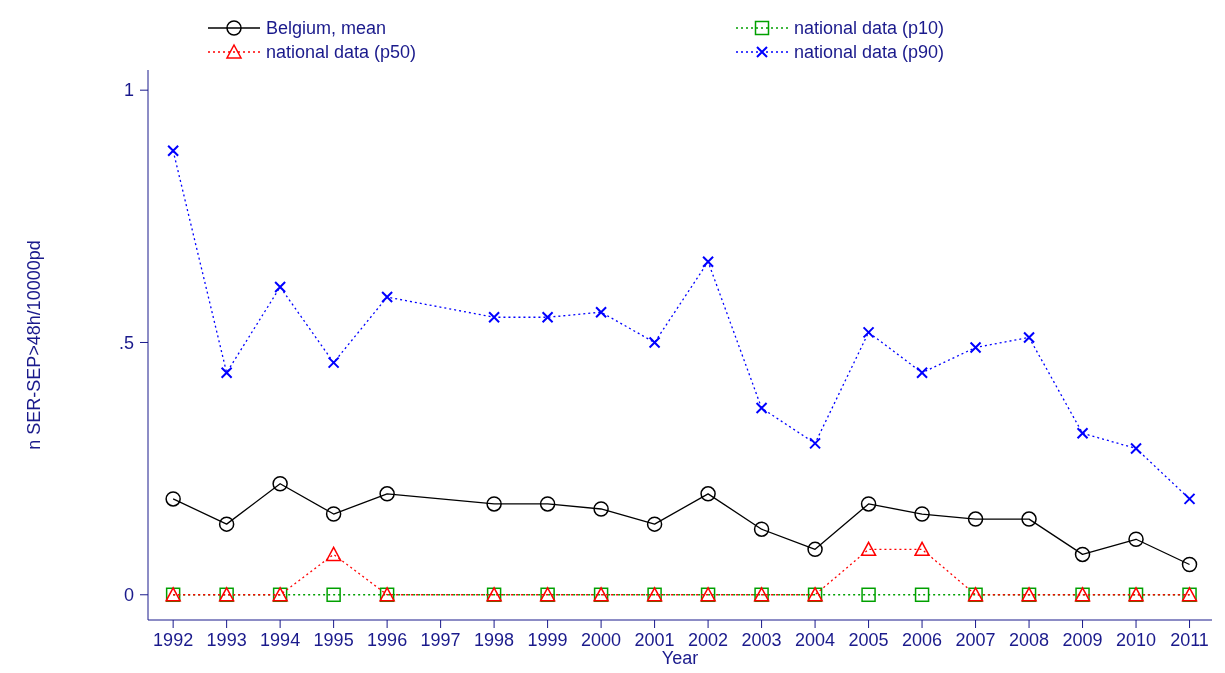 This screenshot has width=1225, height=673. I want to click on x-tick-label: 1992, so click(173, 640).